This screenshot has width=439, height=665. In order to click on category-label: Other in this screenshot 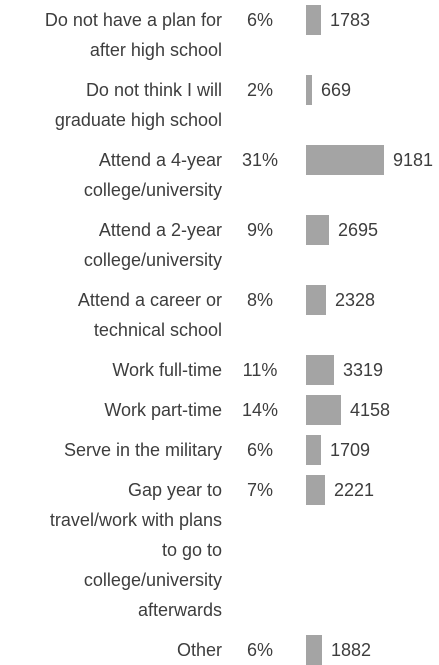, I will do `click(199, 650)`.